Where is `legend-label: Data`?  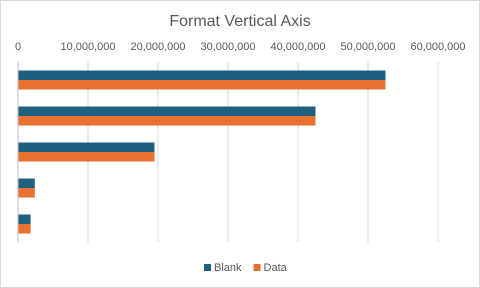
legend-label: Data is located at coordinates (276, 268).